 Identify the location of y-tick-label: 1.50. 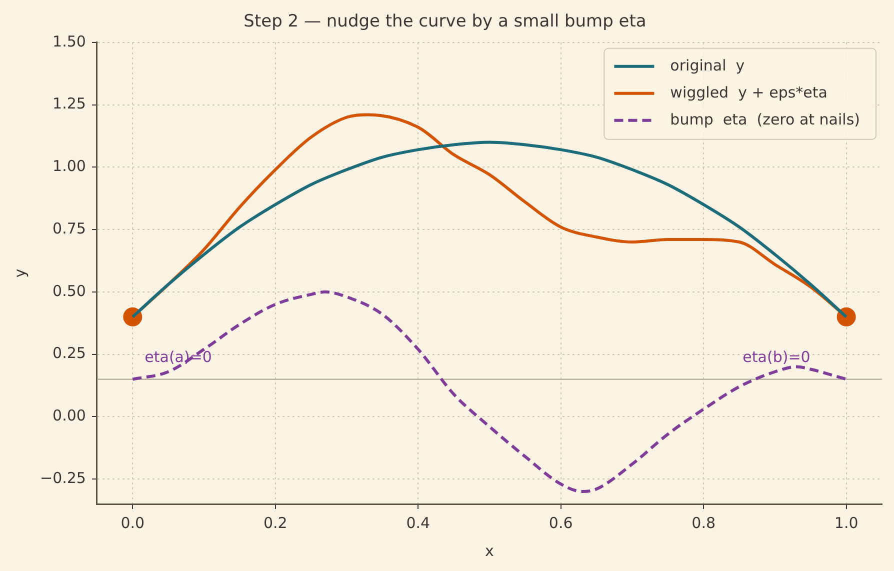
(69, 41).